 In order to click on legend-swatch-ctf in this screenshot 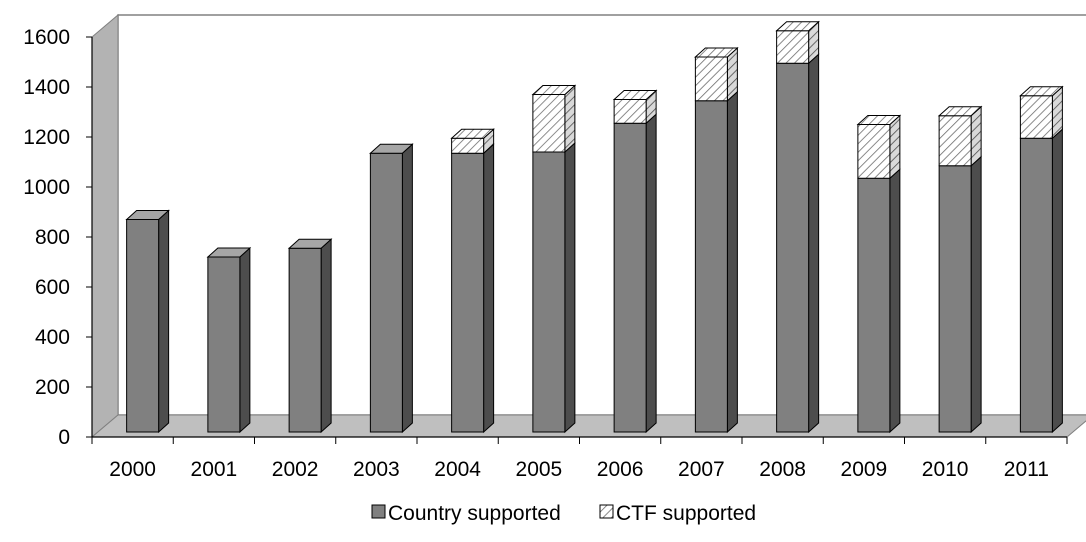, I will do `click(606, 511)`.